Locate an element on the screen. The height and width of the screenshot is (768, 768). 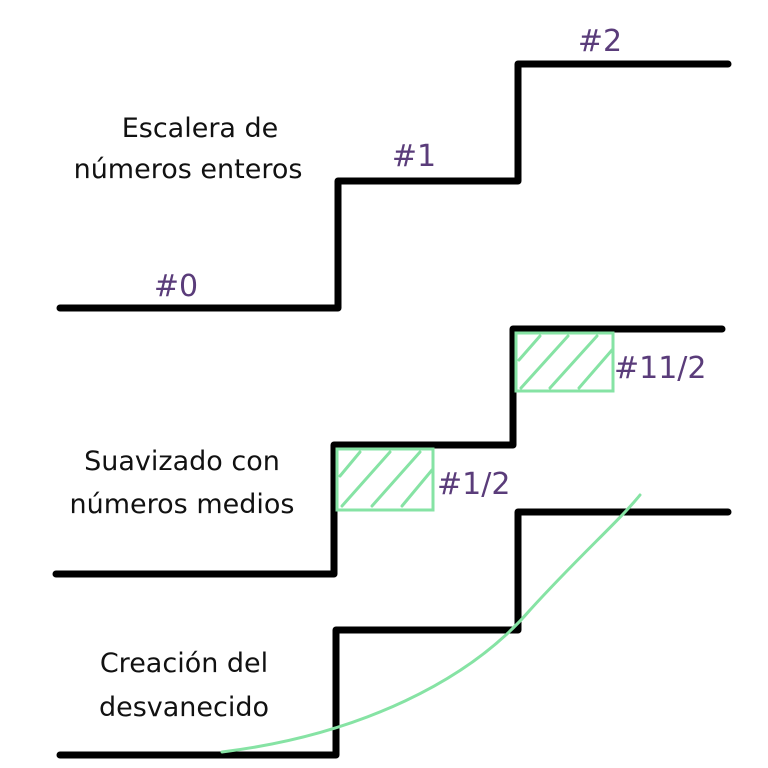
one-and-half-step-label: #11/2 is located at coordinates (660, 368).